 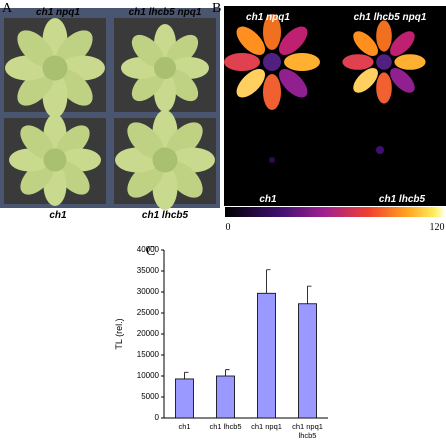 I want to click on y-tick-label: 40000, so click(x=148, y=249).